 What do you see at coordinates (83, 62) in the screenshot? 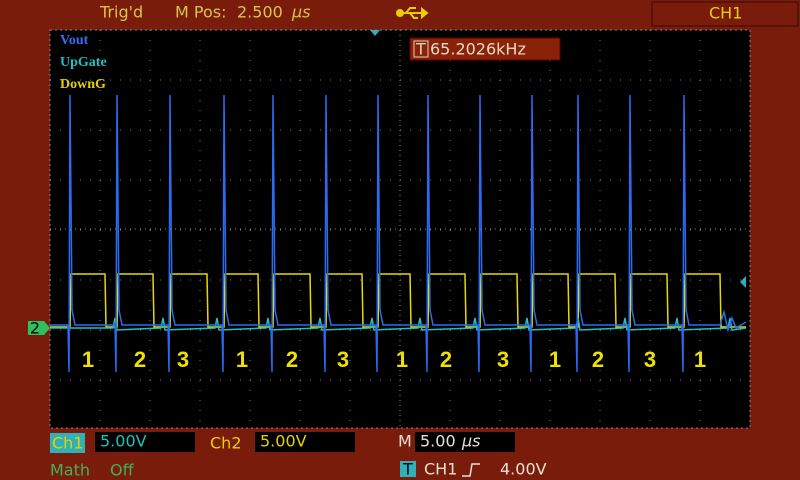
I see `trace-legend: UpGate` at bounding box center [83, 62].